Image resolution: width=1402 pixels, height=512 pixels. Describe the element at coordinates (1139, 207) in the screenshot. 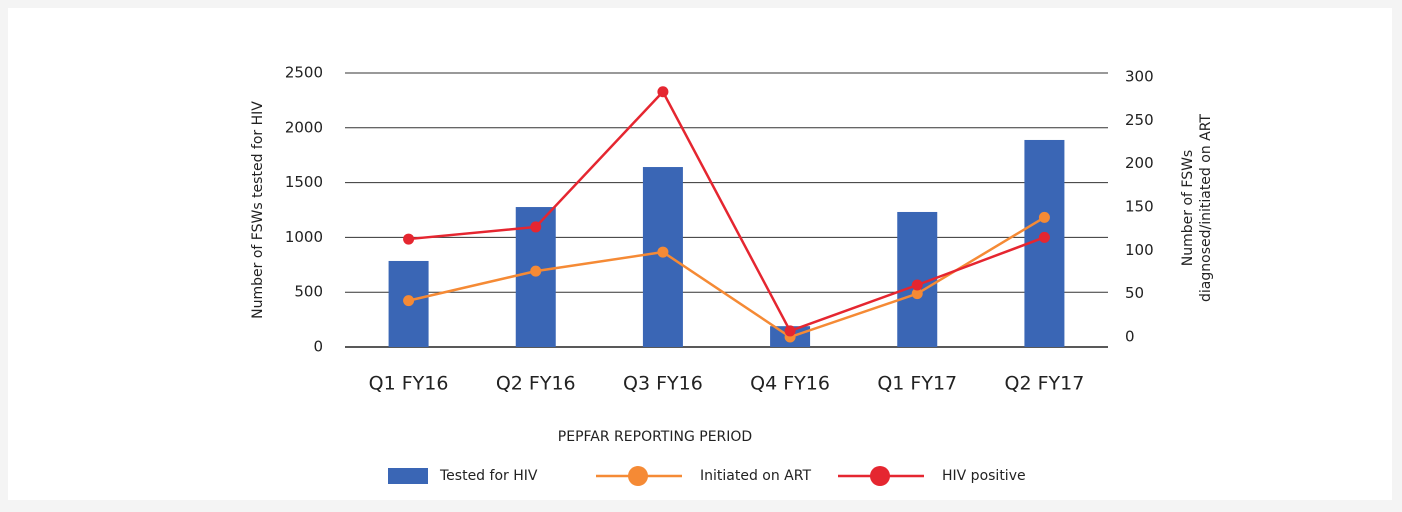

I see `y2-tick-label: 150` at that location.